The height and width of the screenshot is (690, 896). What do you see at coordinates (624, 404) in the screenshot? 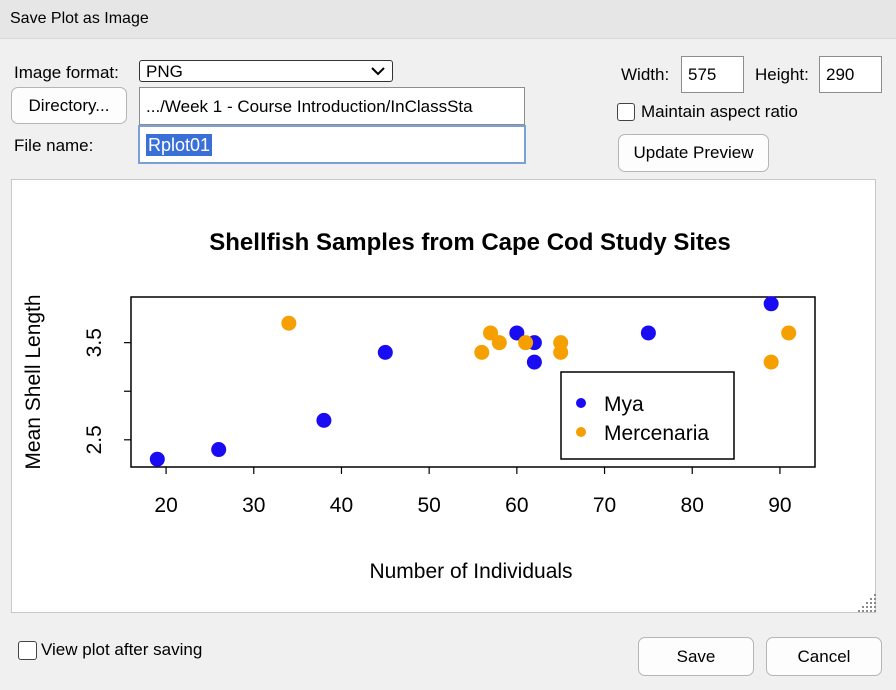
I see `legend-label-mya: Mya` at bounding box center [624, 404].